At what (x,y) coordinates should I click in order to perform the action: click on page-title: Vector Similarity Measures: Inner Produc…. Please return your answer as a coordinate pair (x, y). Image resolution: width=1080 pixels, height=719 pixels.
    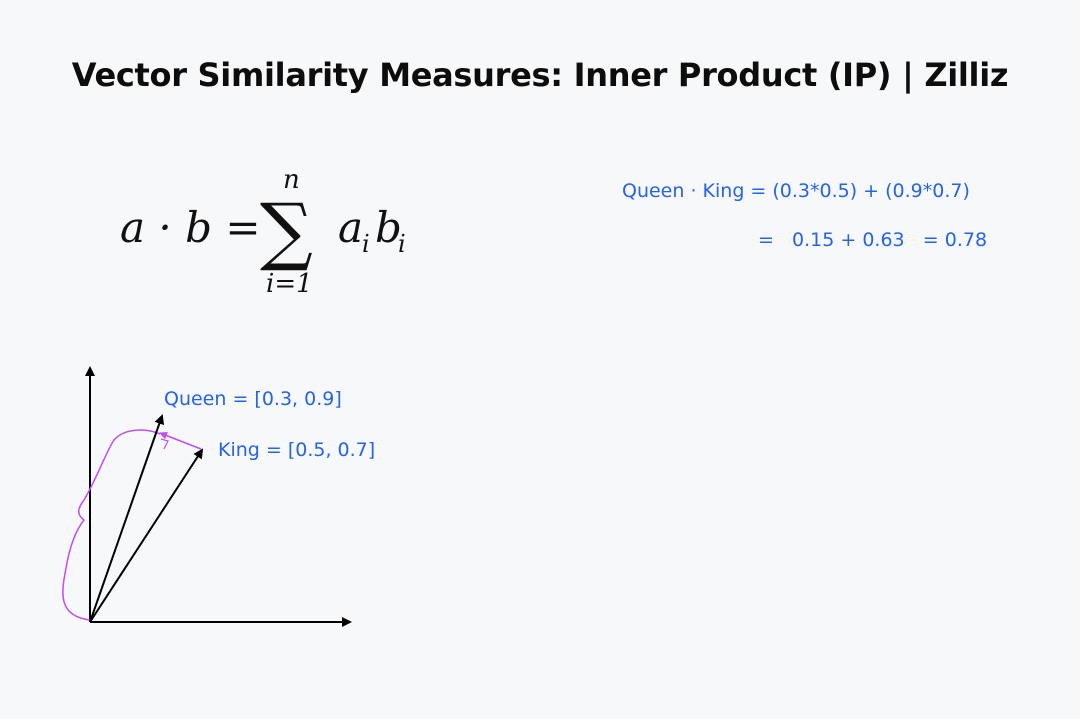
    Looking at the image, I should click on (540, 75).